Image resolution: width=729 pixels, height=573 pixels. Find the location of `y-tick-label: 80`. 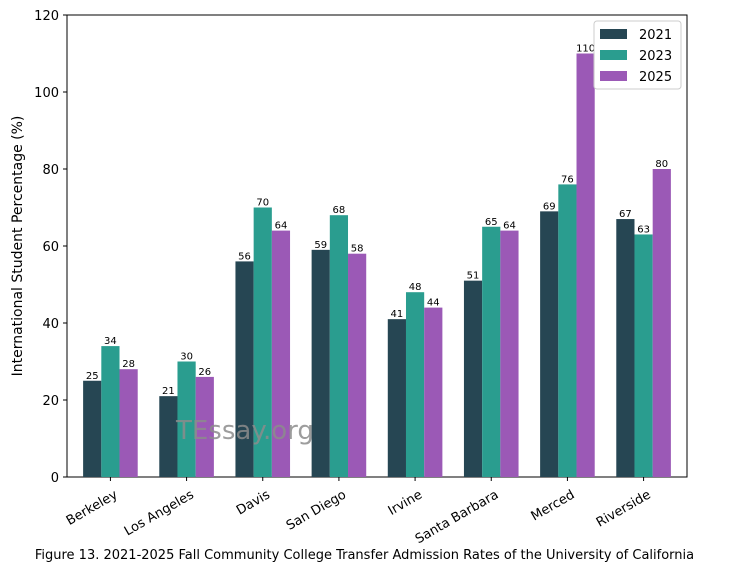

y-tick-label: 80 is located at coordinates (50, 170).